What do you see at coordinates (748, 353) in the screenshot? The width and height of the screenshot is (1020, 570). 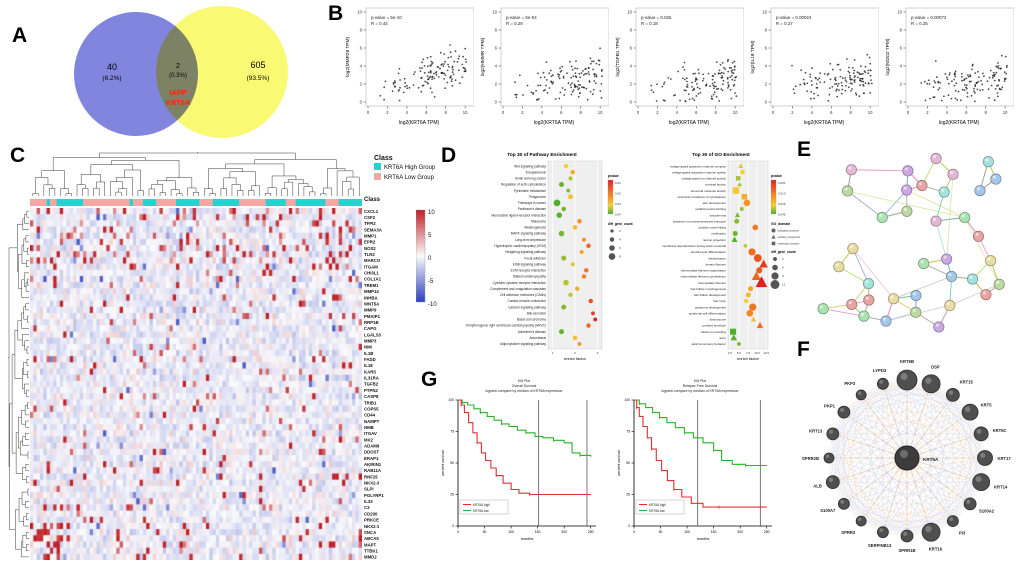 I see `svg-text: 7.5` at bounding box center [748, 353].